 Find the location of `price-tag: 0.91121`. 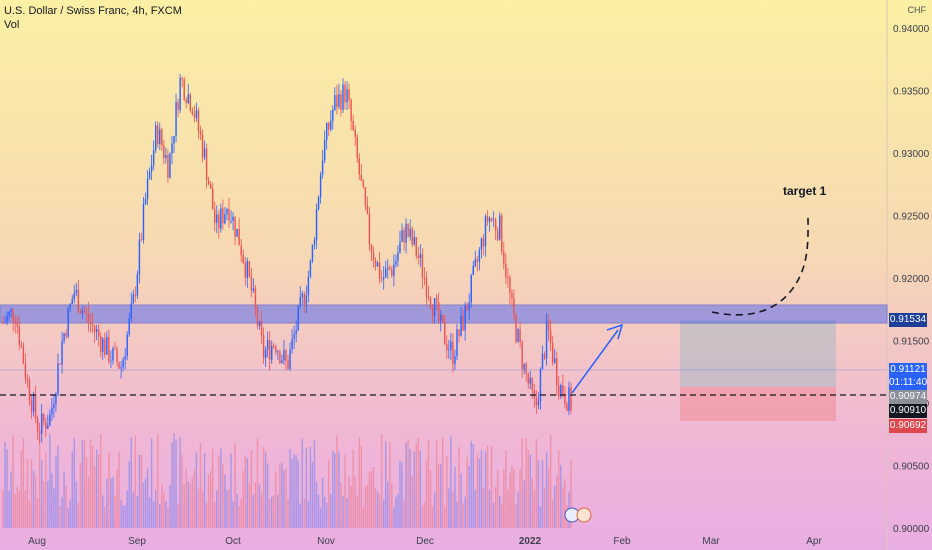

price-tag: 0.91121 is located at coordinates (908, 370).